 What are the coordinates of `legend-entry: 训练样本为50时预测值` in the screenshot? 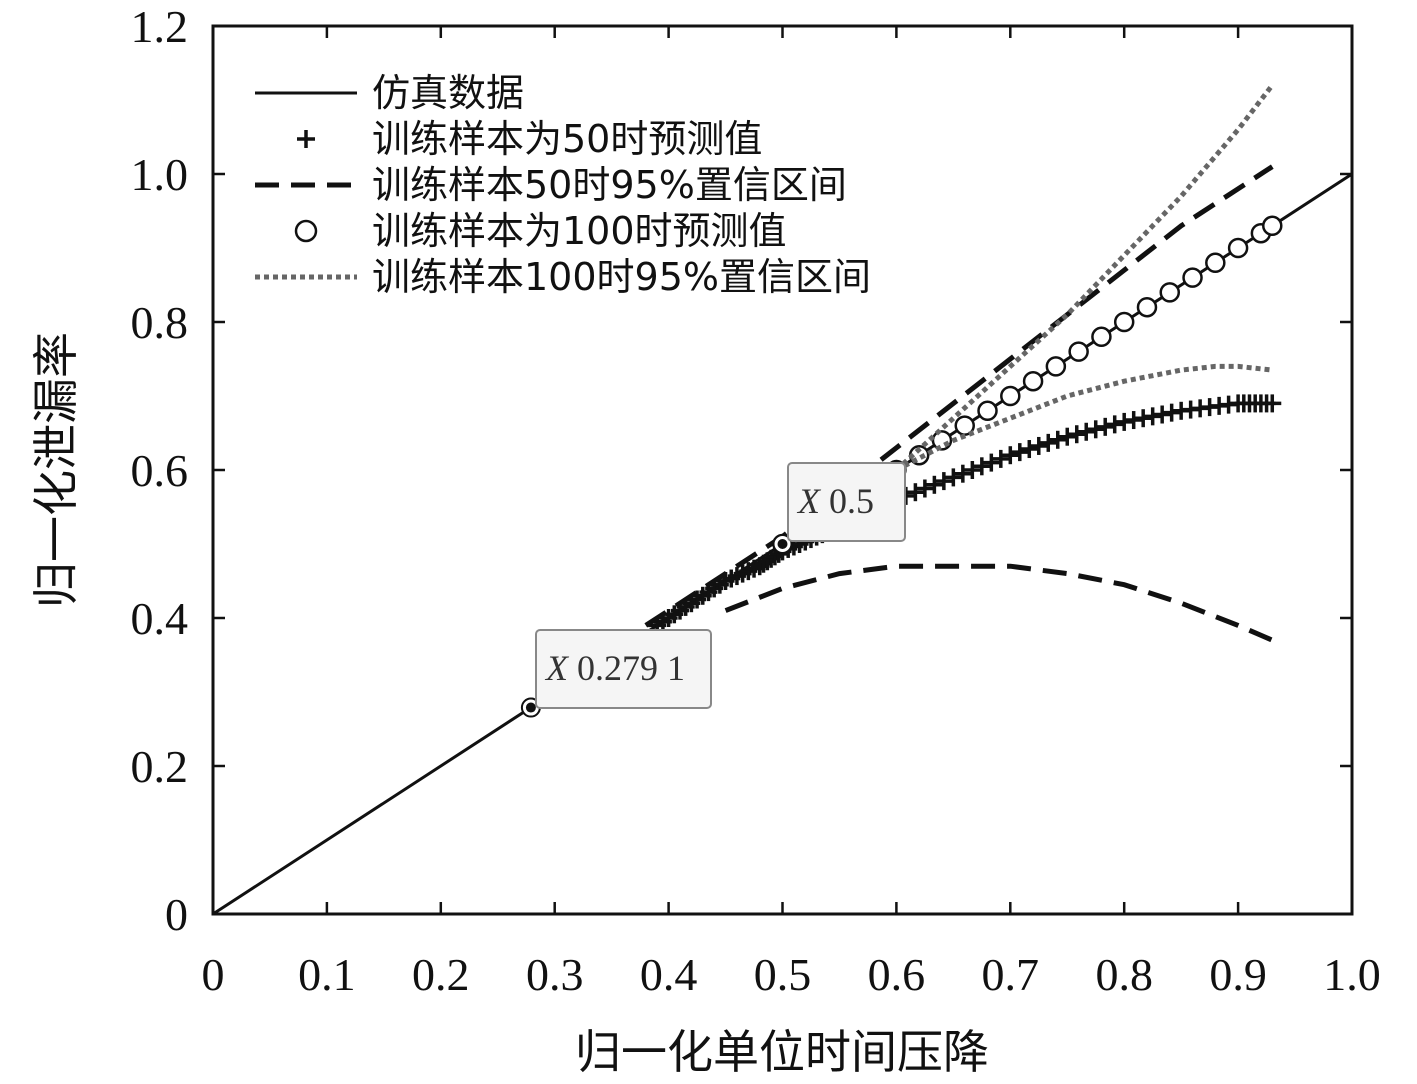 It's located at (529, 139).